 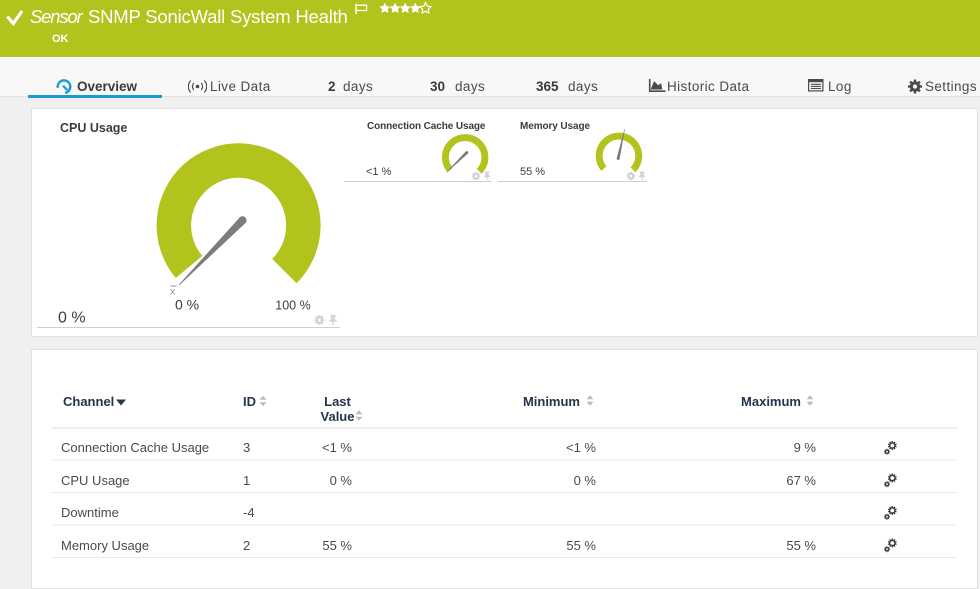 I want to click on svg-text: 100 %, so click(x=292, y=306).